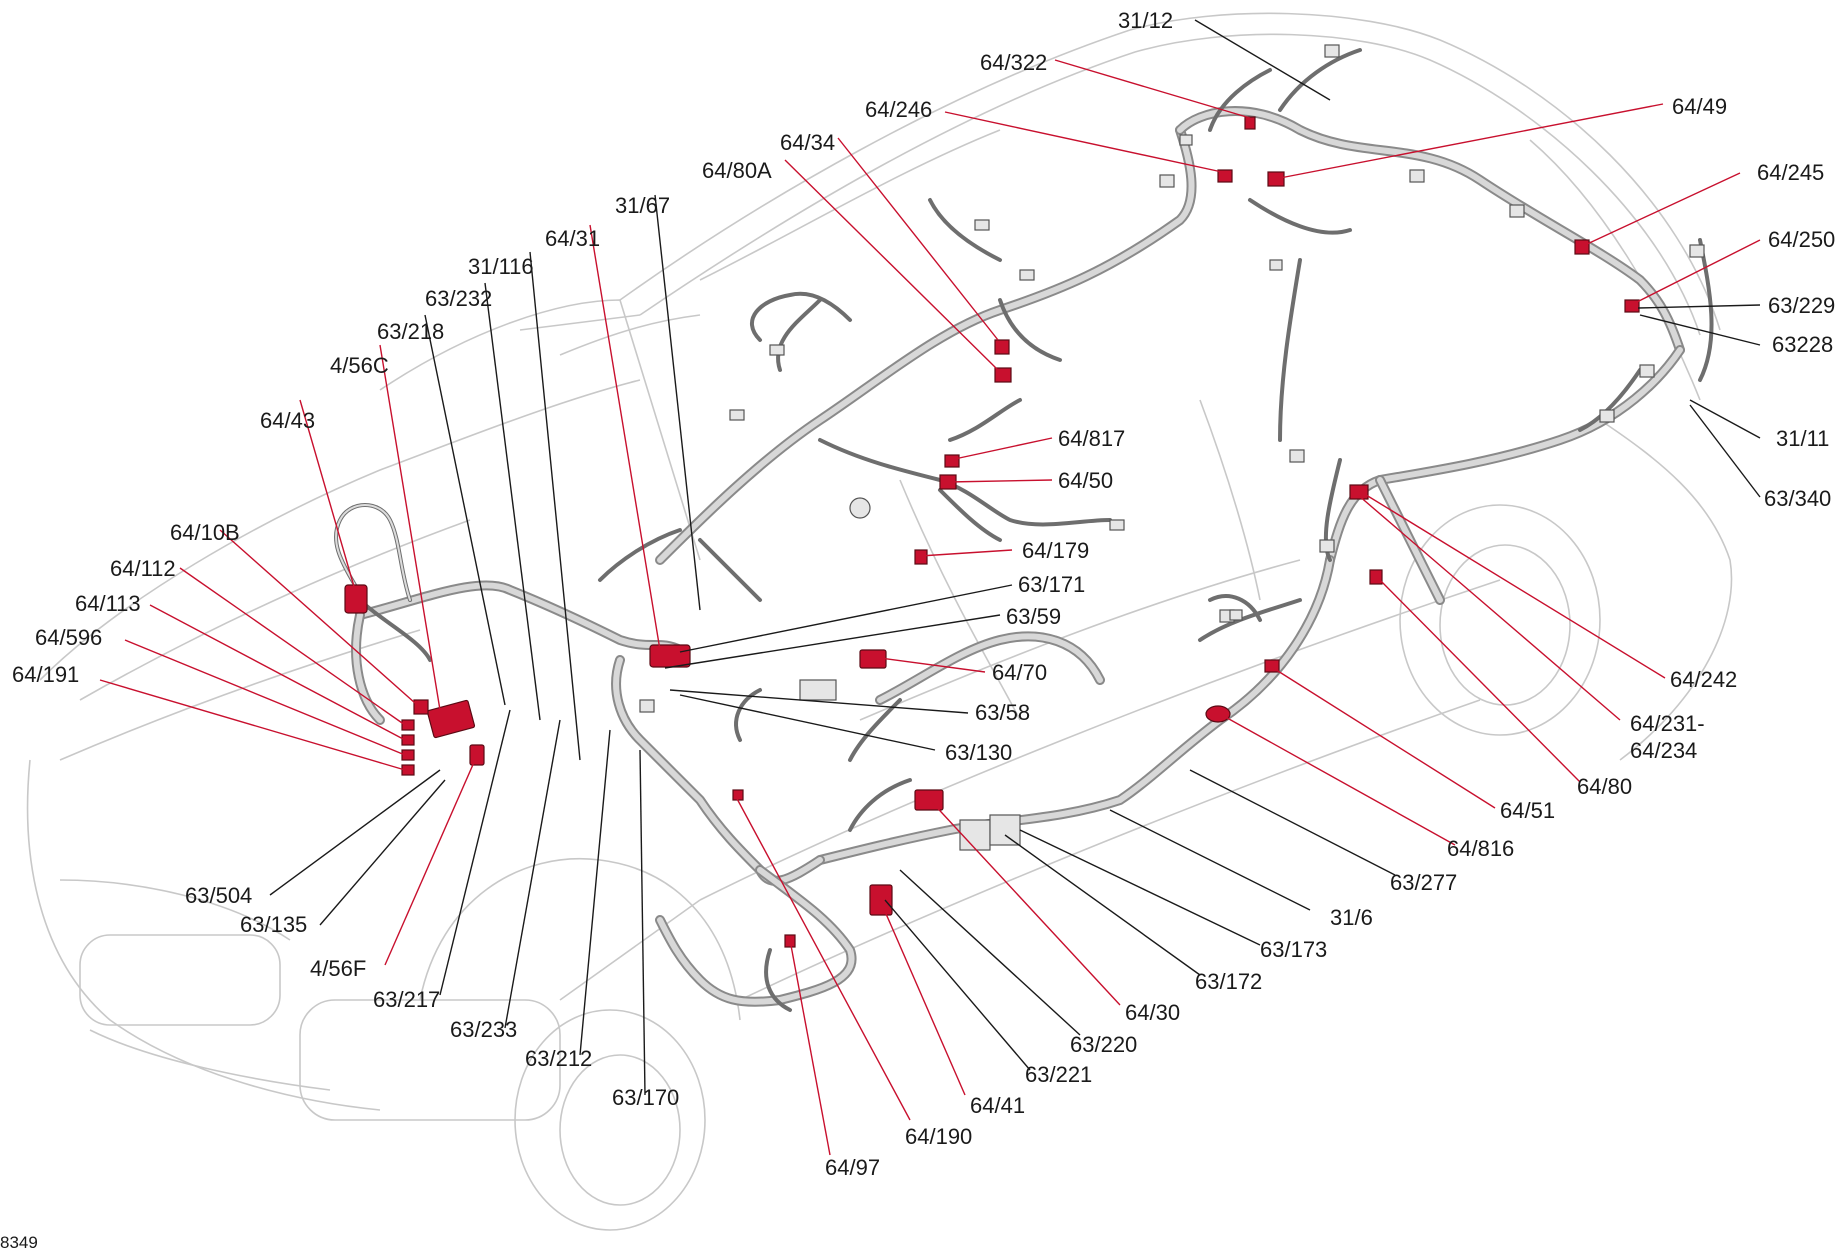 This screenshot has height=1252, width=1845. Describe the element at coordinates (1019, 672) in the screenshot. I see `label-64-70: 64/70` at that location.